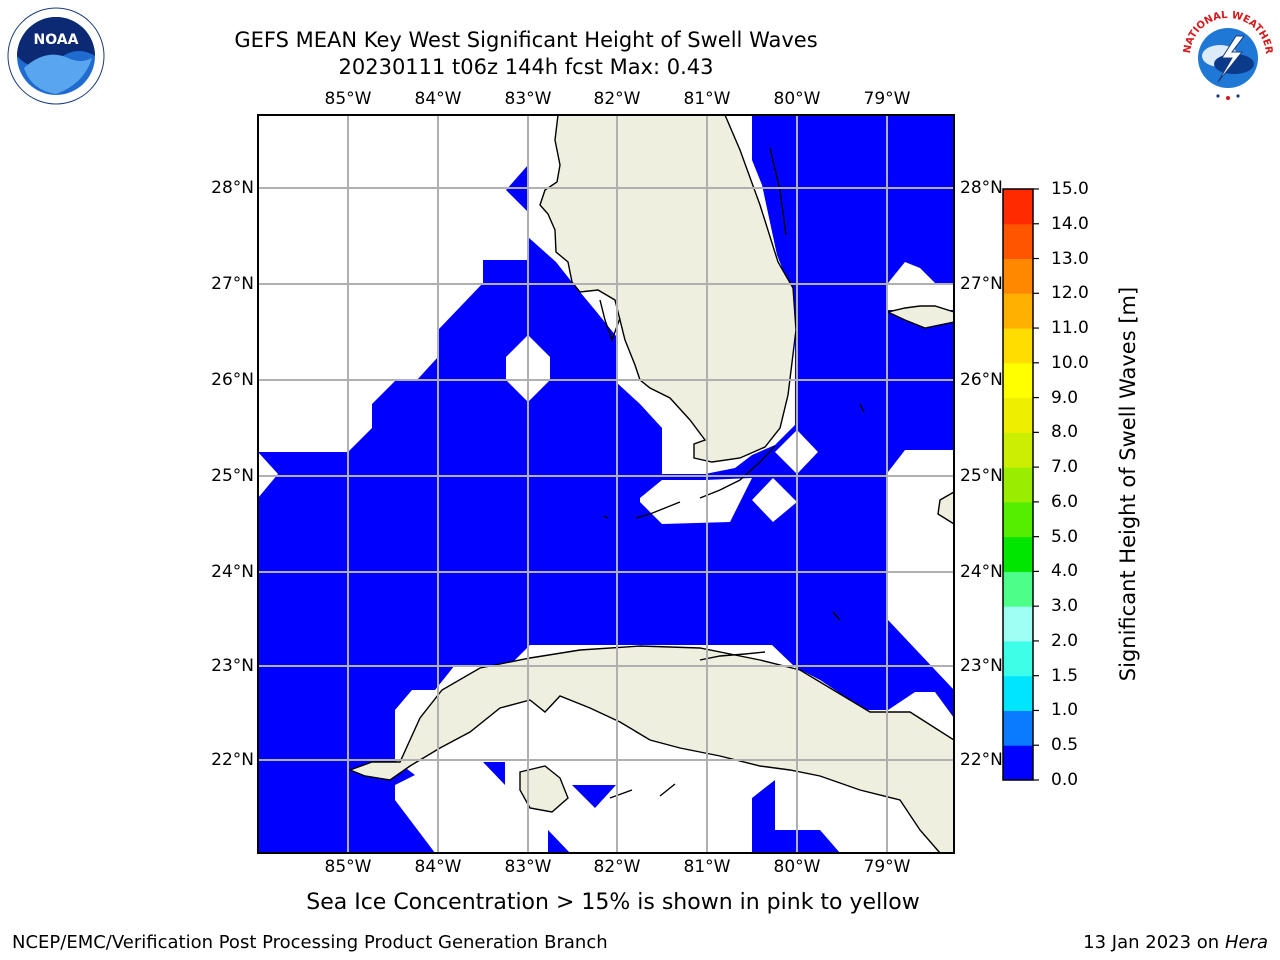  Describe the element at coordinates (1065, 536) in the screenshot. I see `colorbar-tick-label: 5.0` at that location.